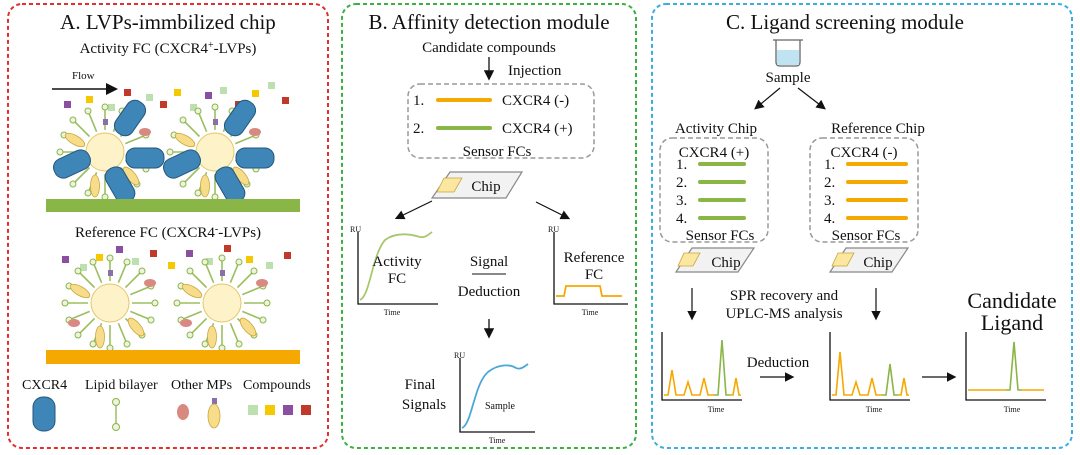 The image size is (1080, 455). Describe the element at coordinates (878, 129) in the screenshot. I see `reference-chip-label: Reference Chip` at that location.